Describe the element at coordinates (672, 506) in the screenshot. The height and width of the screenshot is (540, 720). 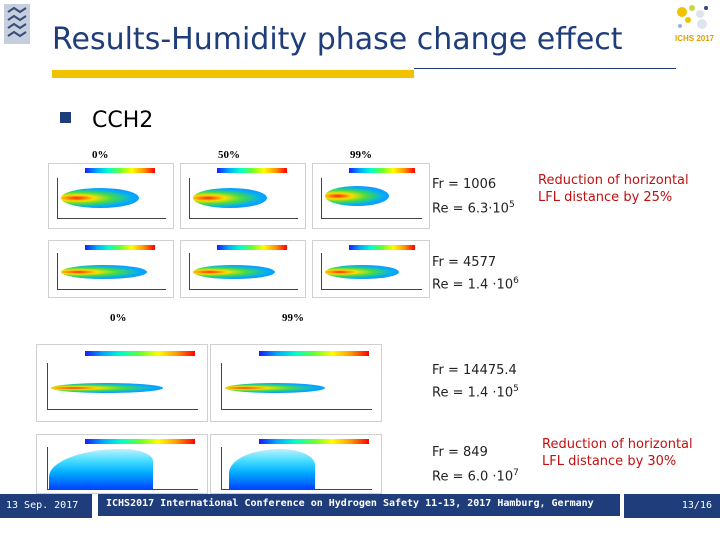
I see `footer-page-bar: 13/16` at that location.